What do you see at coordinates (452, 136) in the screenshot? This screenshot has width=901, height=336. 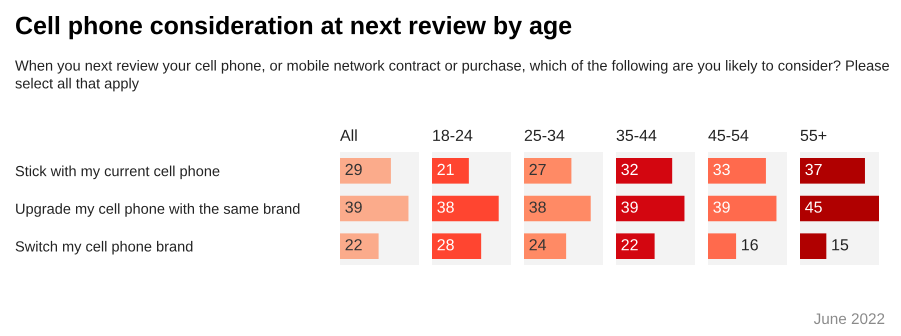 I see `x-axis-title: 18-24` at bounding box center [452, 136].